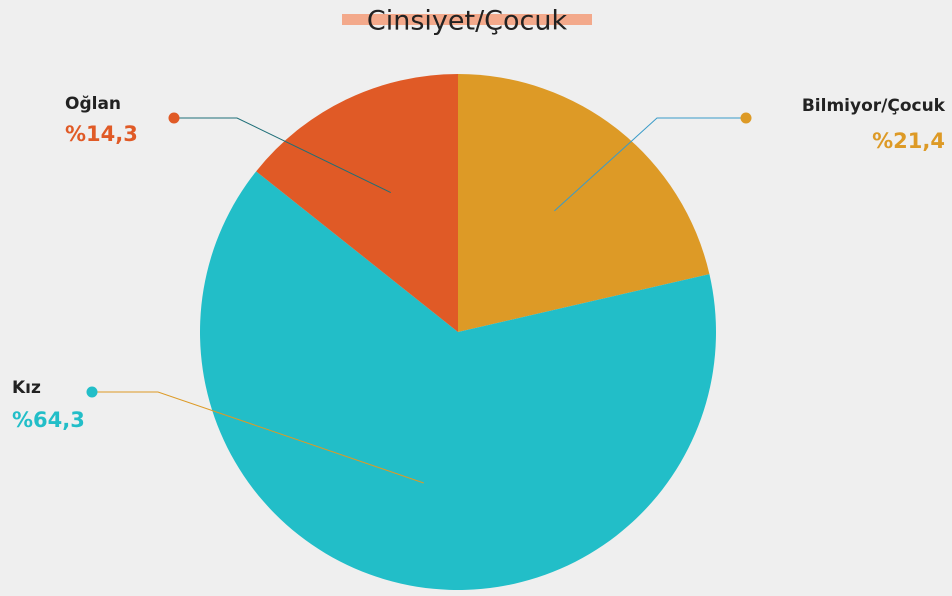 The image size is (952, 596). I want to click on slice-value: %21,4, so click(908, 141).